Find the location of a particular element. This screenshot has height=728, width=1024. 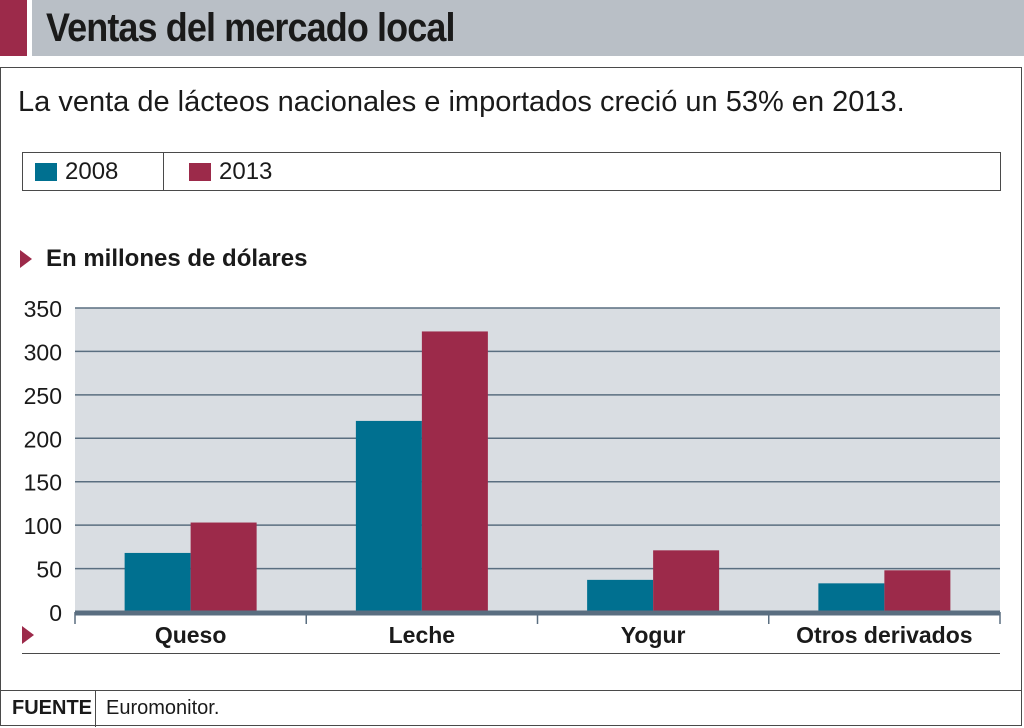

y-tick-label: 50 is located at coordinates (49, 570).